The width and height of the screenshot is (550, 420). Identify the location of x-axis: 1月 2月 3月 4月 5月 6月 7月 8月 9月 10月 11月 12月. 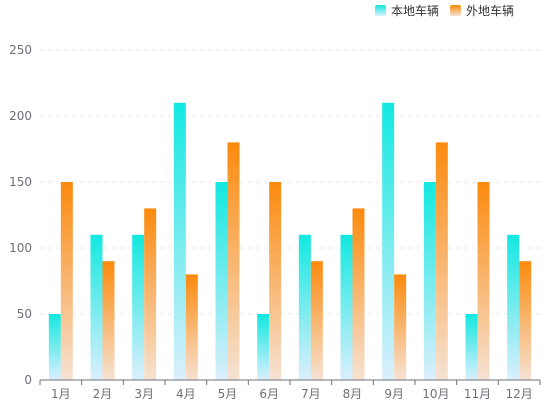
(290, 390).